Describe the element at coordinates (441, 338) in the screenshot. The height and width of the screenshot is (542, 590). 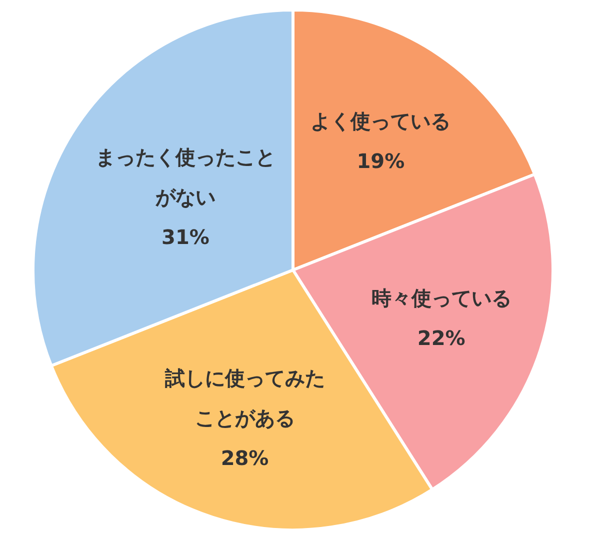
I see `data-label: 22%` at that location.